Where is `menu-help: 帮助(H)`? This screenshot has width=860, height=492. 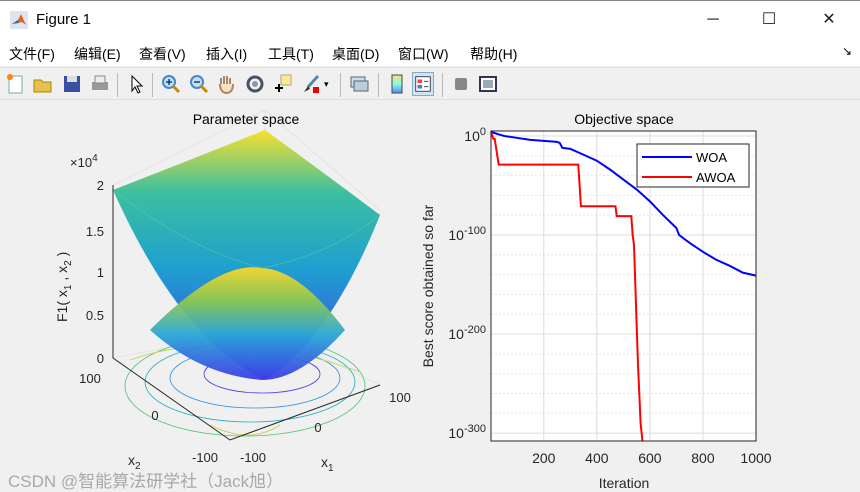
menu-help: 帮助(H) is located at coordinates (494, 54).